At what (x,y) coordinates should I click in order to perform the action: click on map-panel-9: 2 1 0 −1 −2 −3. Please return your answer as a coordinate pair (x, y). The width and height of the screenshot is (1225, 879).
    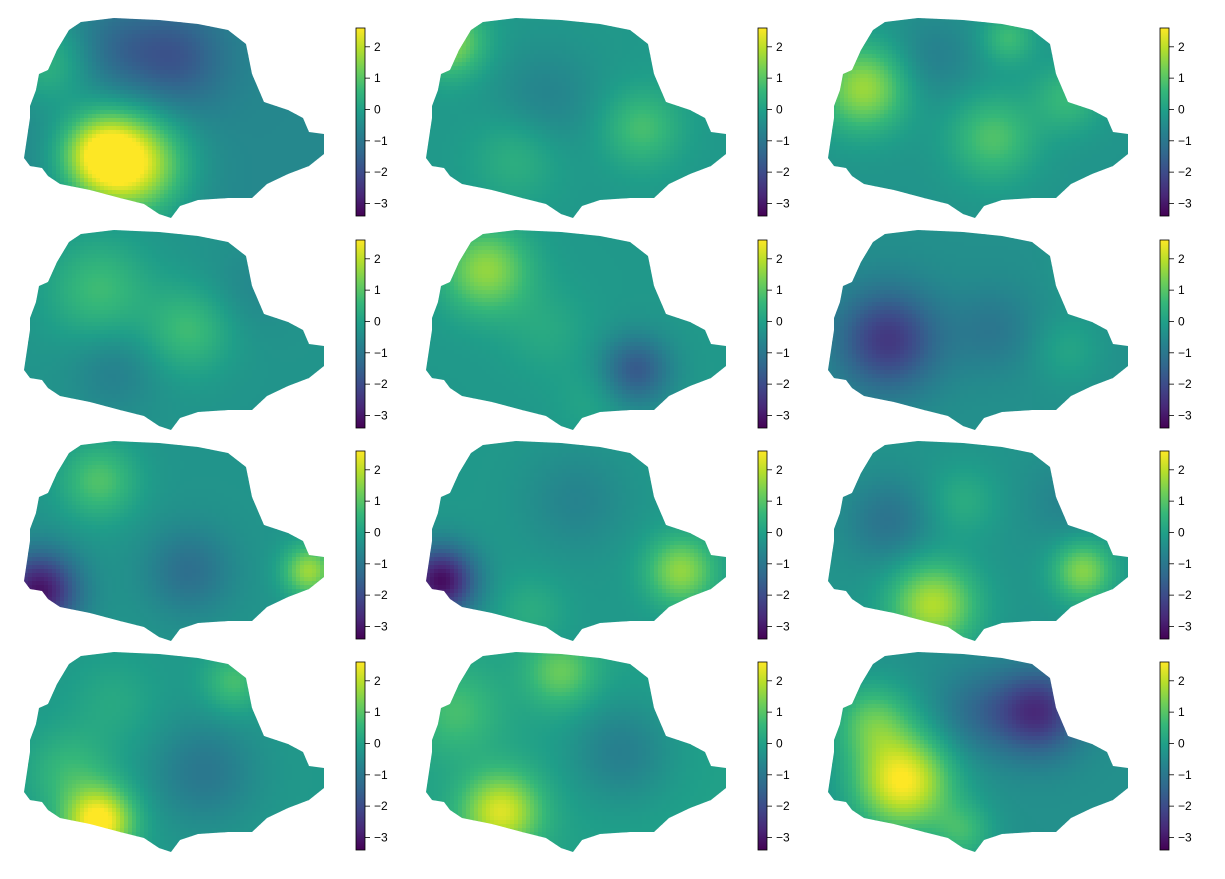
    Looking at the image, I should click on (1018, 546).